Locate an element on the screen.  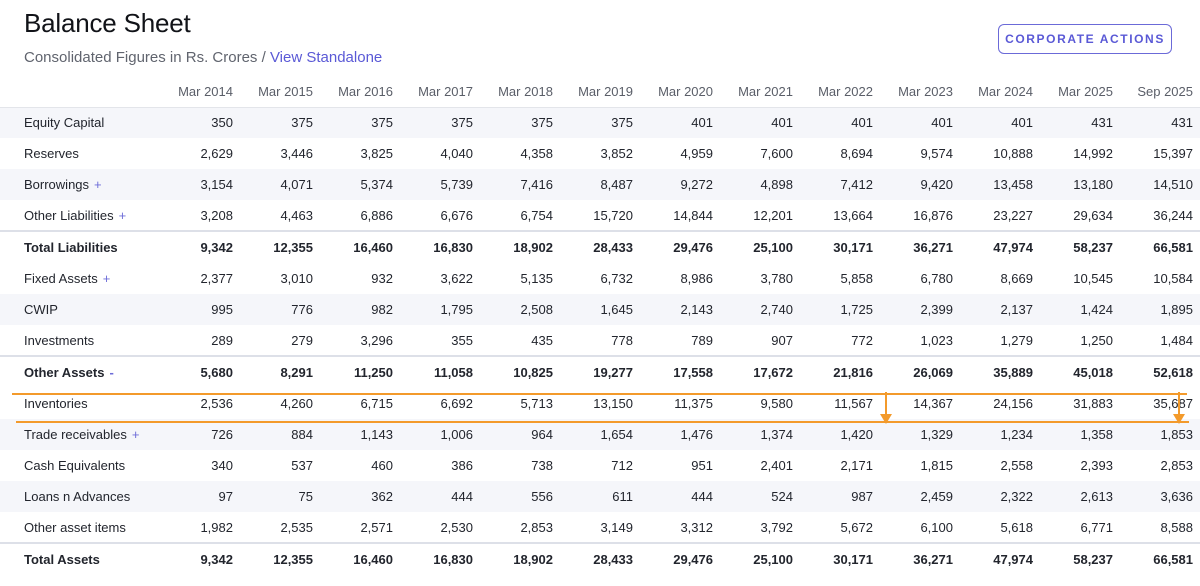
table-cell: 611 is located at coordinates (600, 496).